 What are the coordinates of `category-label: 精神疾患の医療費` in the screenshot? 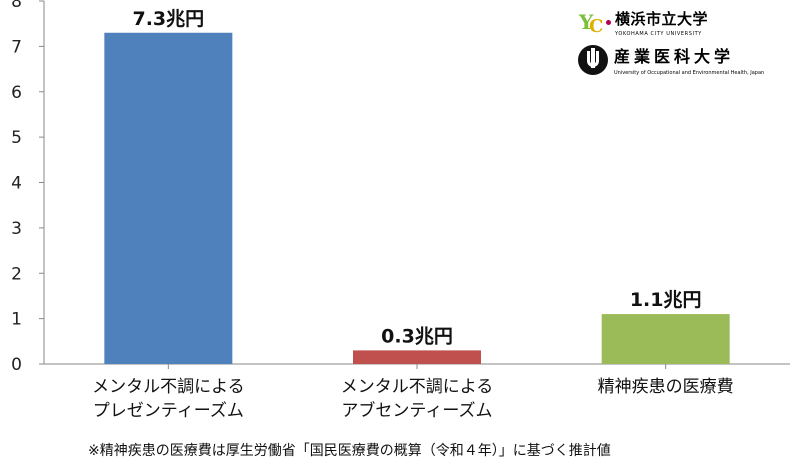 It's located at (666, 387).